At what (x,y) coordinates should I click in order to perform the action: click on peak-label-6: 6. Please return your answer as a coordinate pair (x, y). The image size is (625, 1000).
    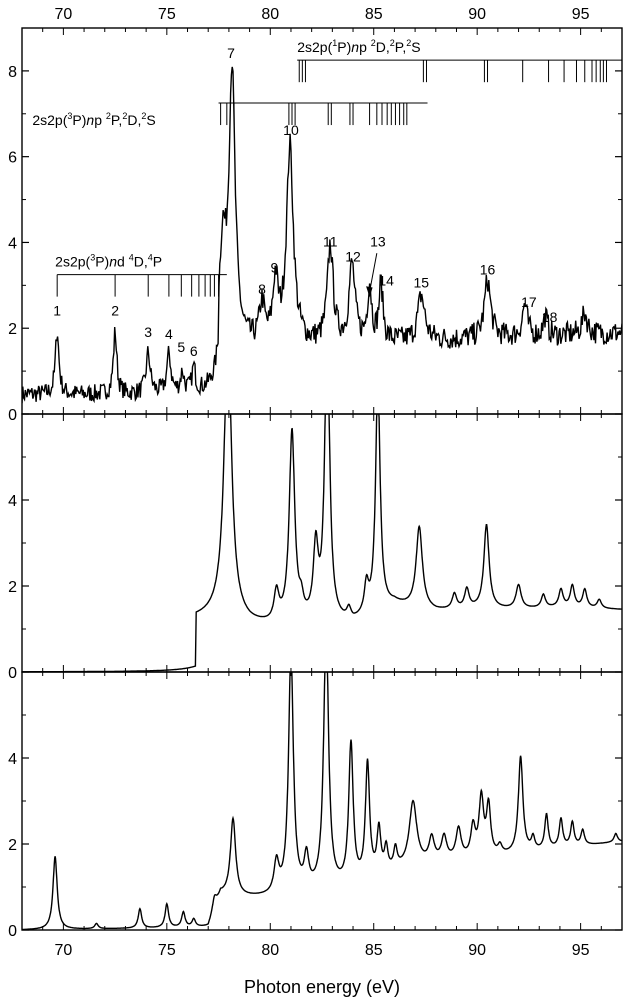
    Looking at the image, I should click on (194, 351).